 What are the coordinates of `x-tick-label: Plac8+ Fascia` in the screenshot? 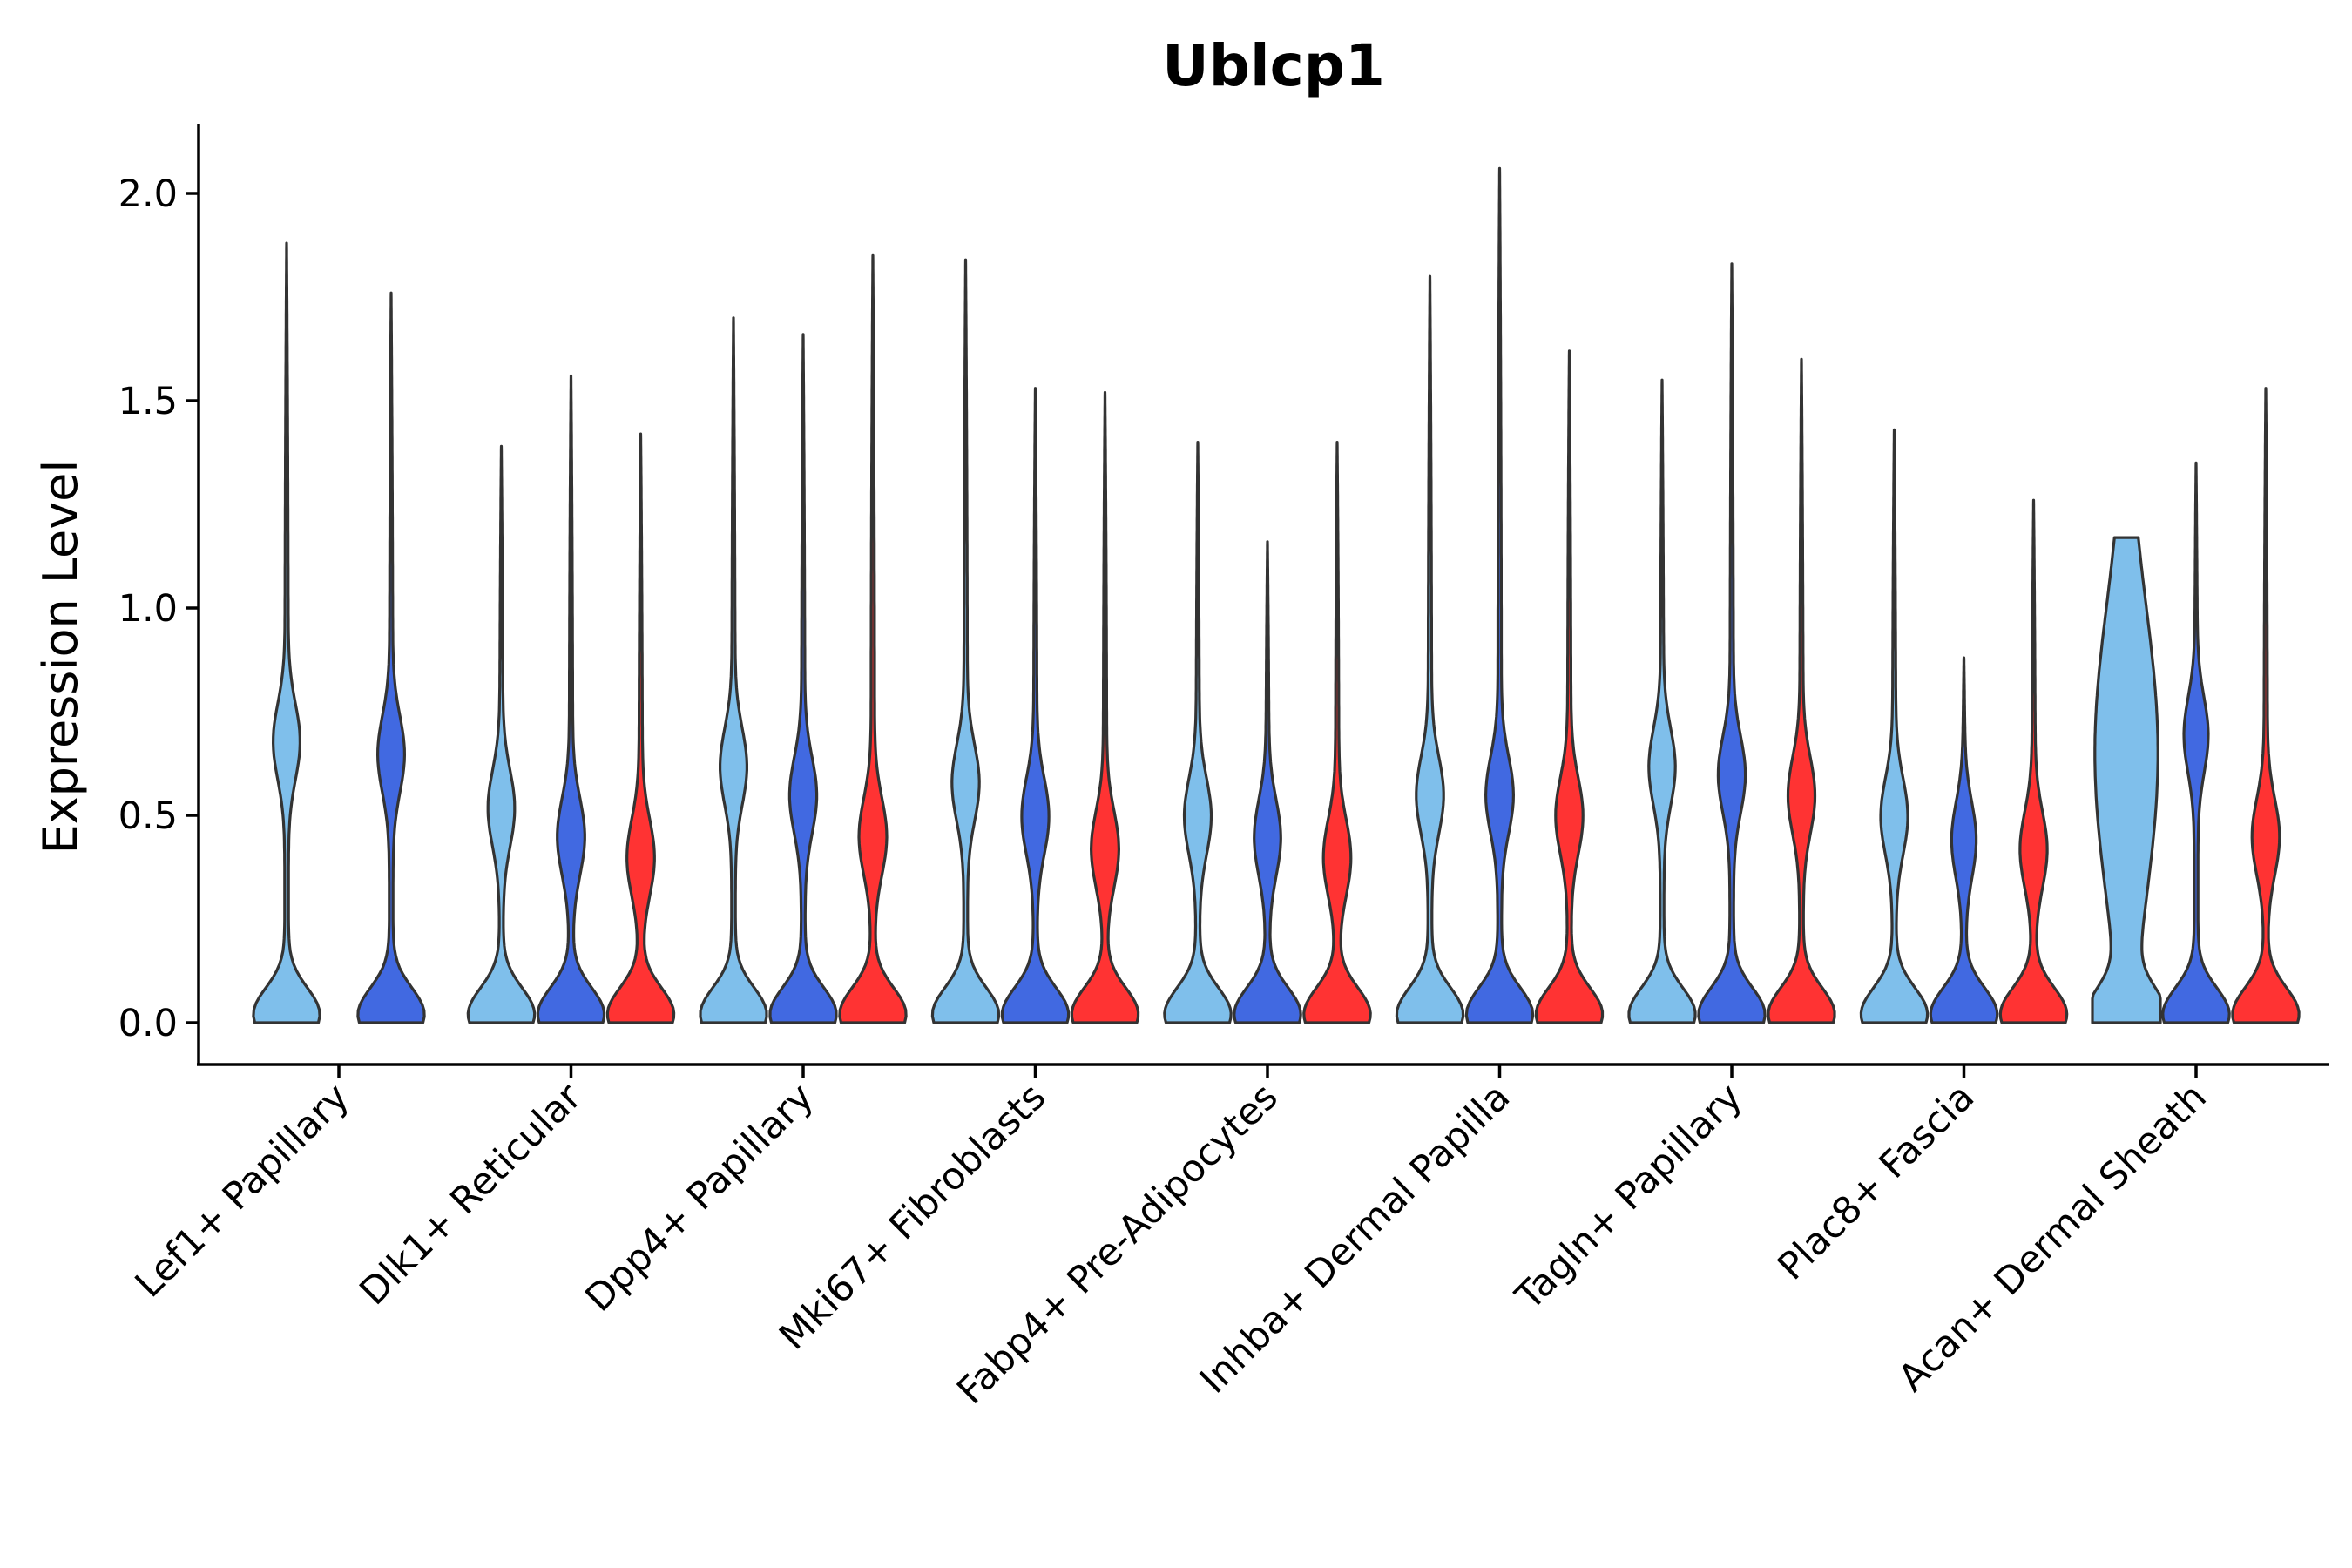 It's located at (1876, 1182).